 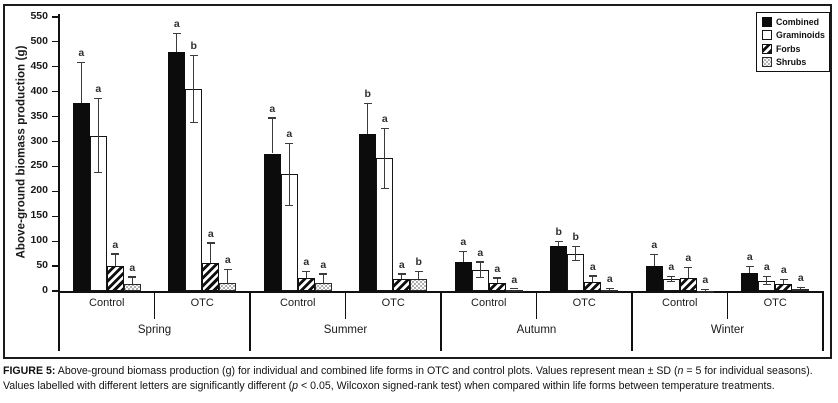 I want to click on legend-entry: Shrubs, so click(x=794, y=62).